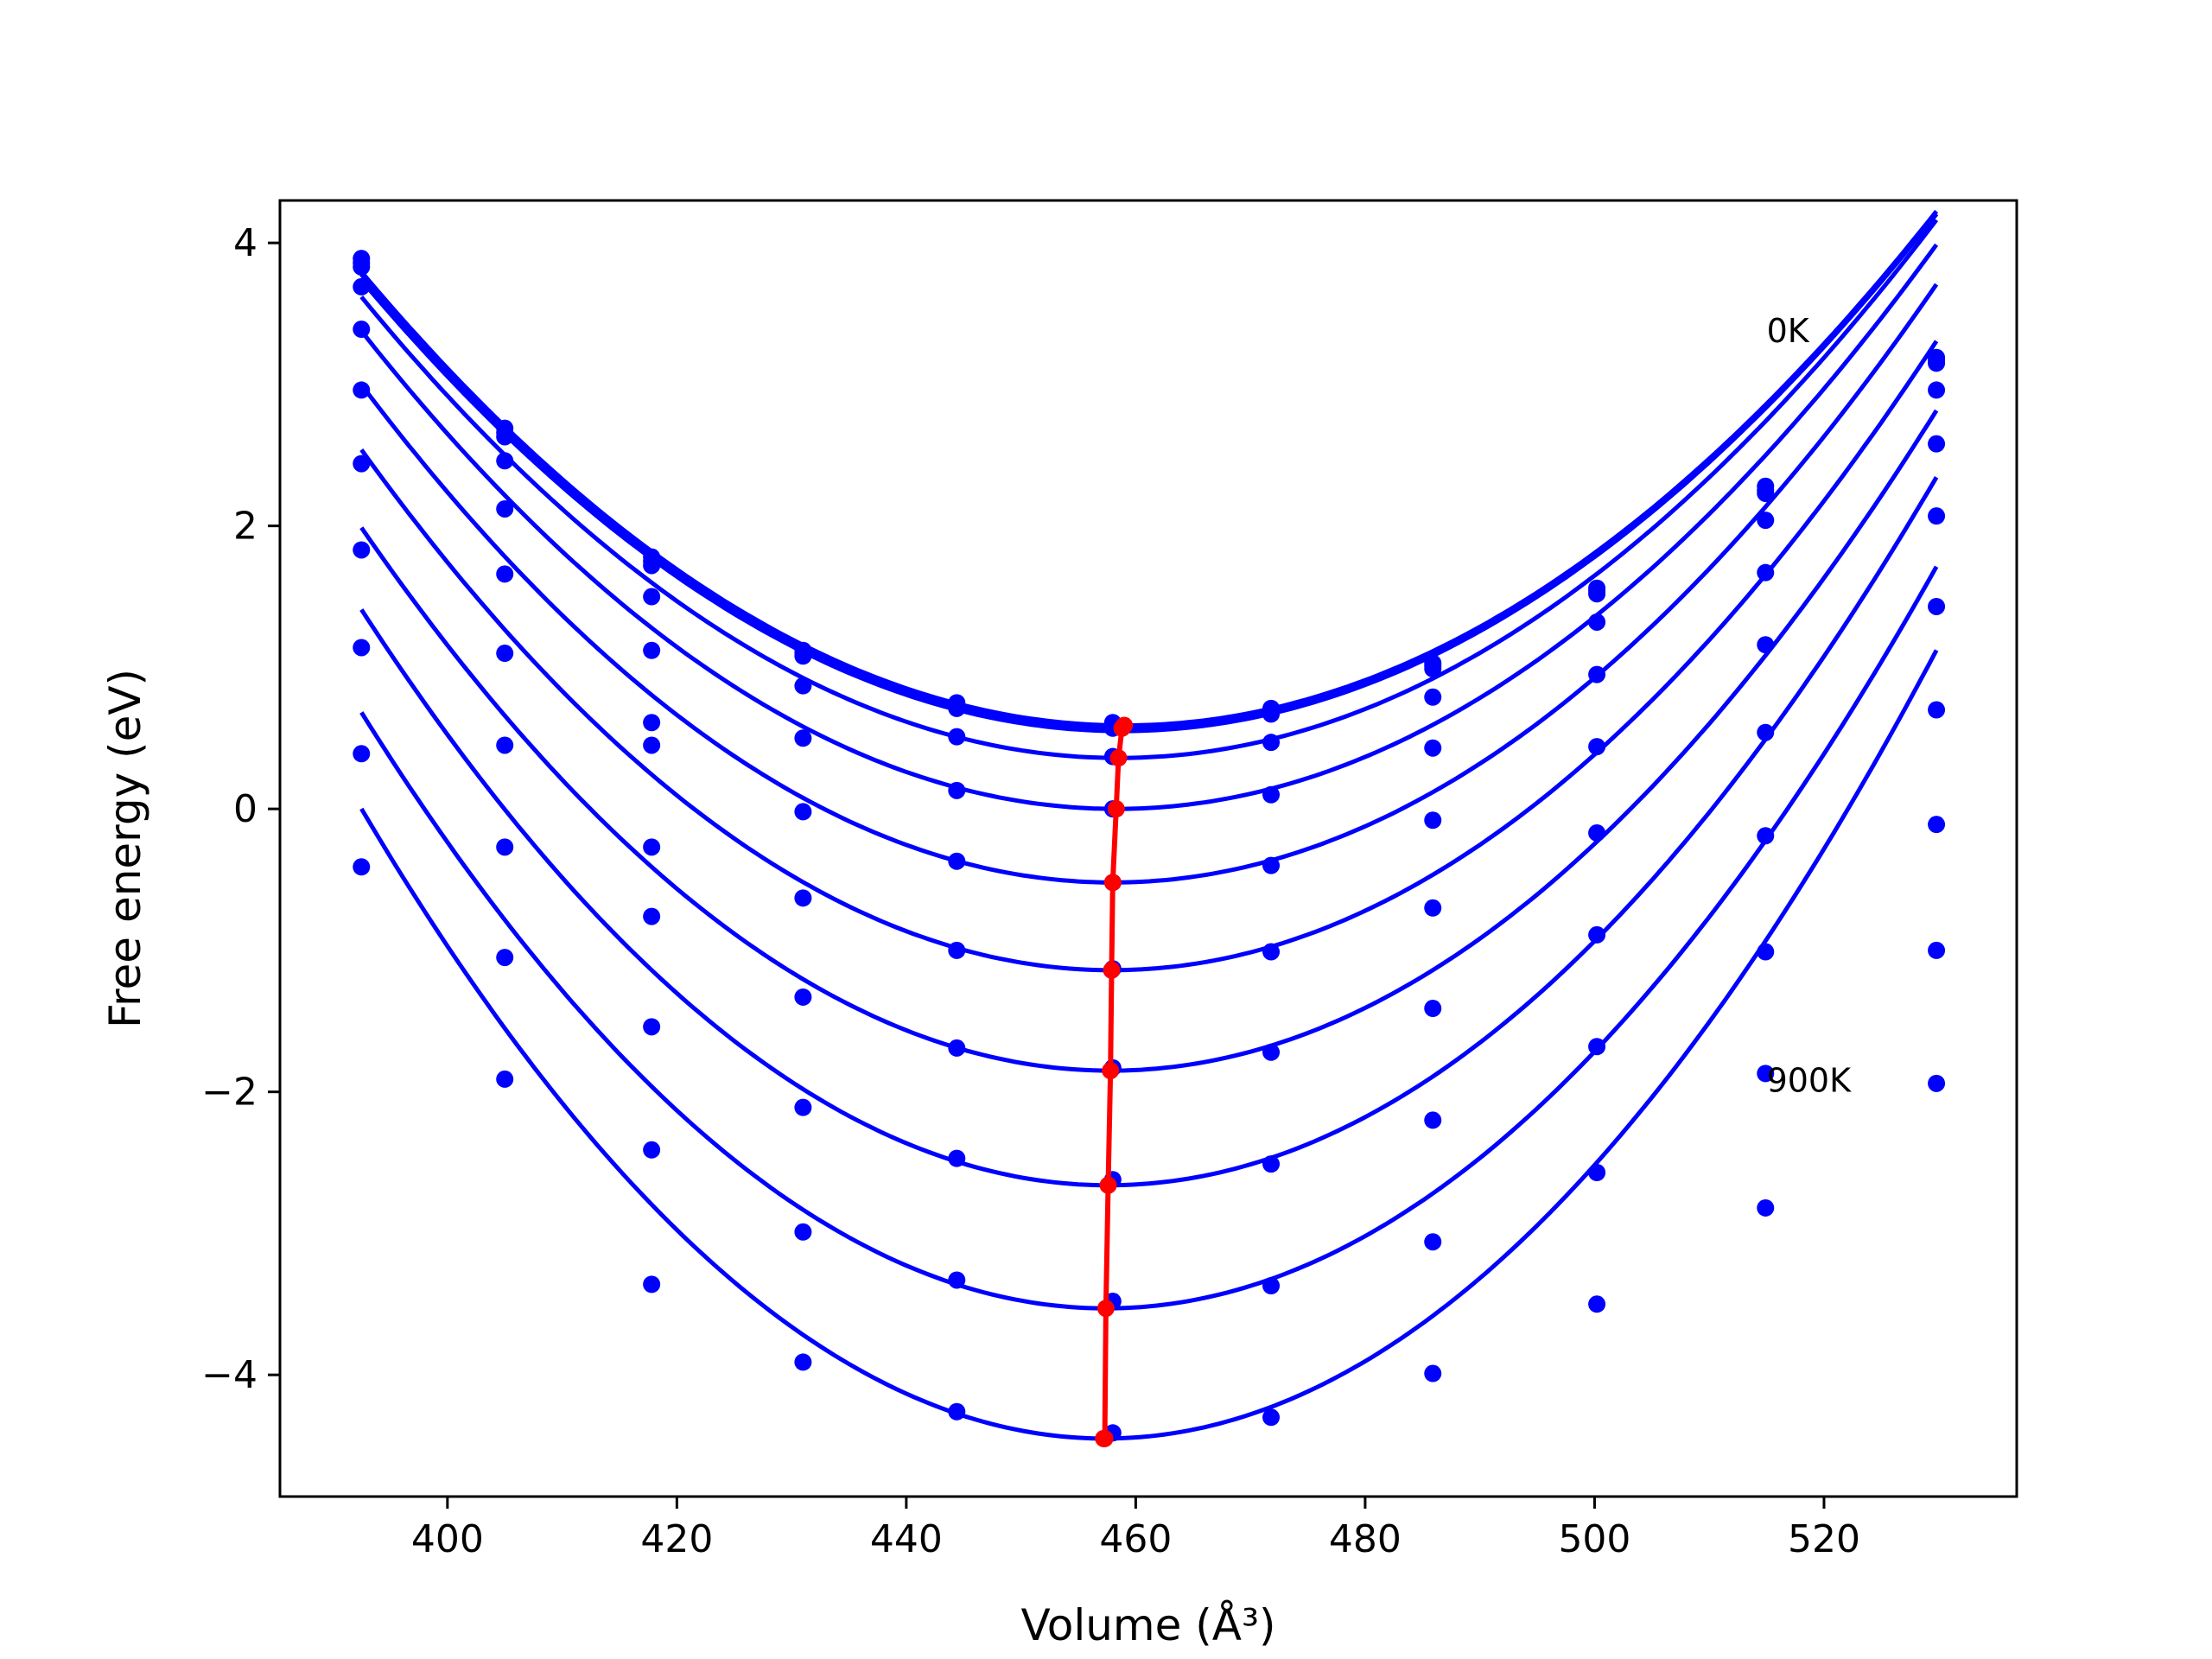 Image resolution: width=2212 pixels, height=1659 pixels. What do you see at coordinates (1135, 1529) in the screenshot?
I see `x-axis-ticks: 400 420 440 460 480 500 520` at bounding box center [1135, 1529].